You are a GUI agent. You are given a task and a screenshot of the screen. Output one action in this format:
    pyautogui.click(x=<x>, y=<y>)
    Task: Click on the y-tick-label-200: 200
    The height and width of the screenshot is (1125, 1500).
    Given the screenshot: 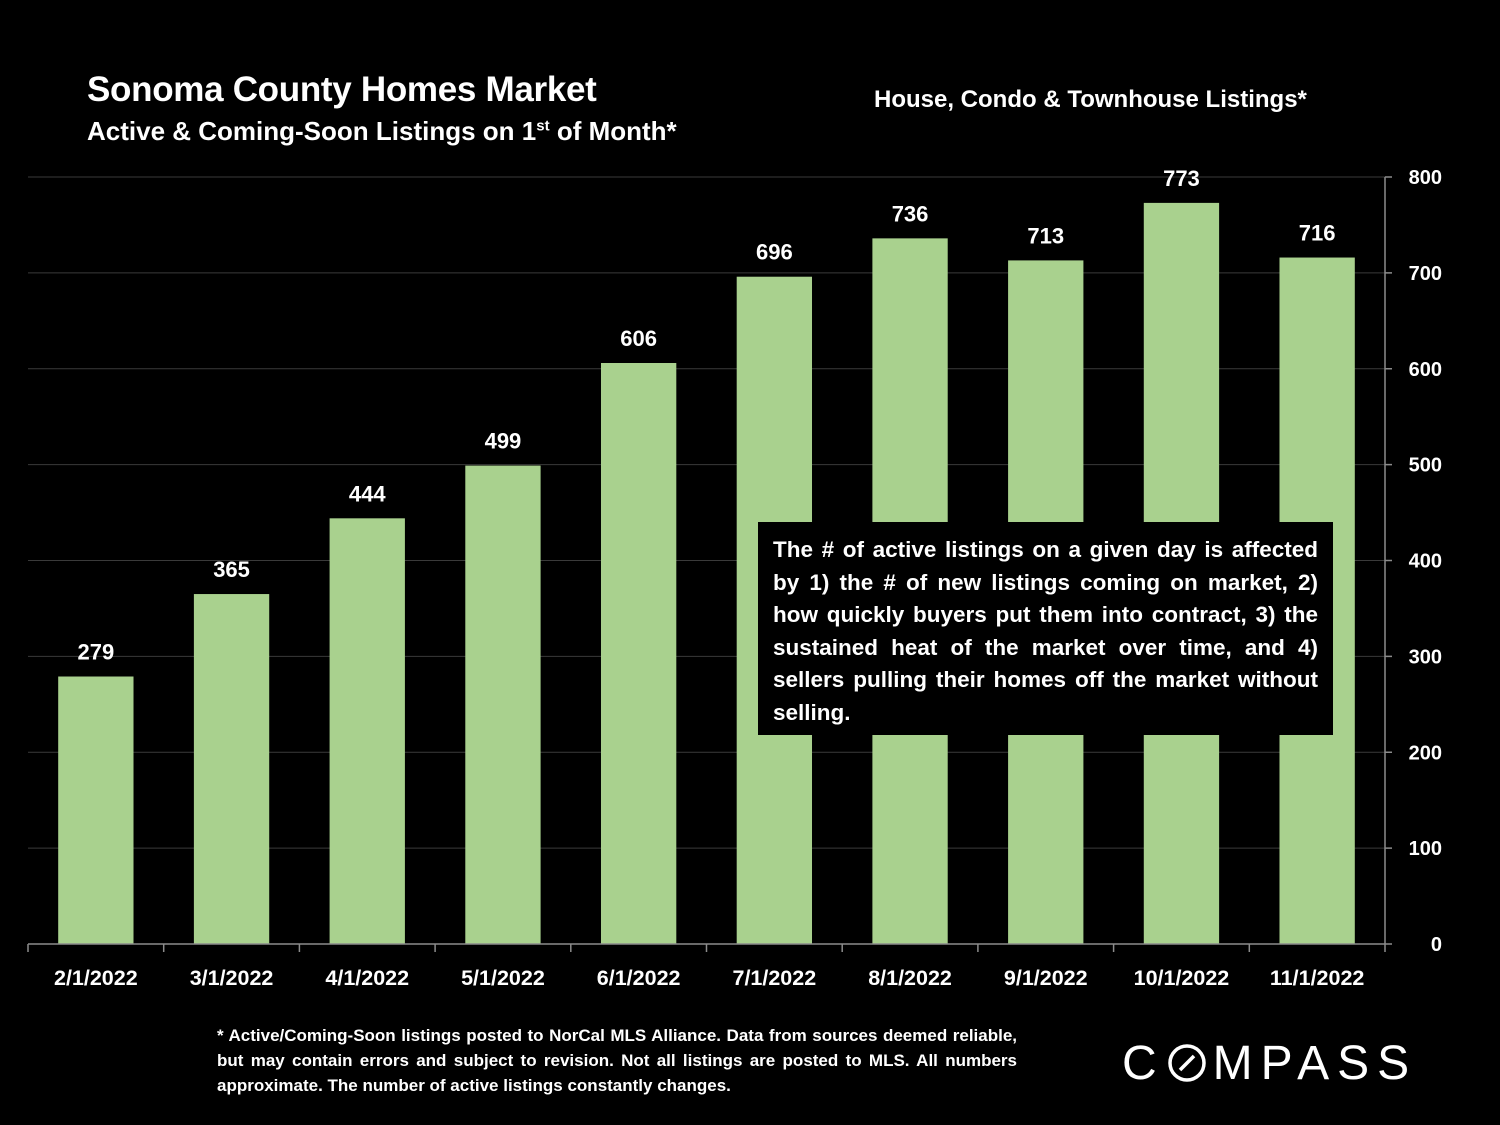 What is the action you would take?
    pyautogui.click(x=1425, y=753)
    